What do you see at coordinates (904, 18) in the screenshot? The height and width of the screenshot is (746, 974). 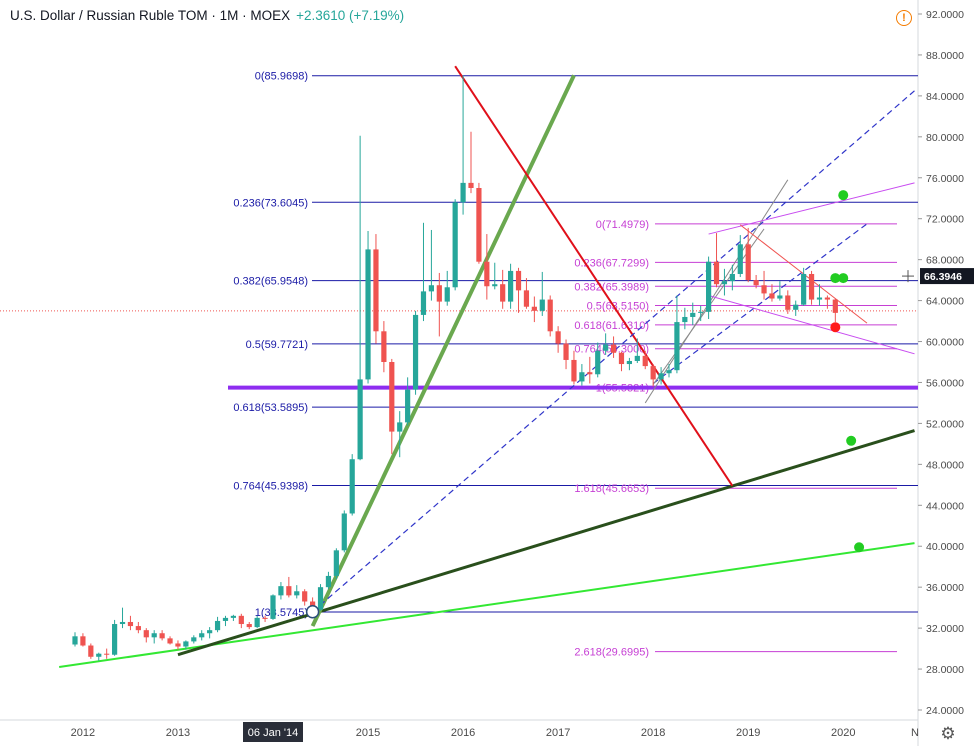 I see `warning-icon: !` at bounding box center [904, 18].